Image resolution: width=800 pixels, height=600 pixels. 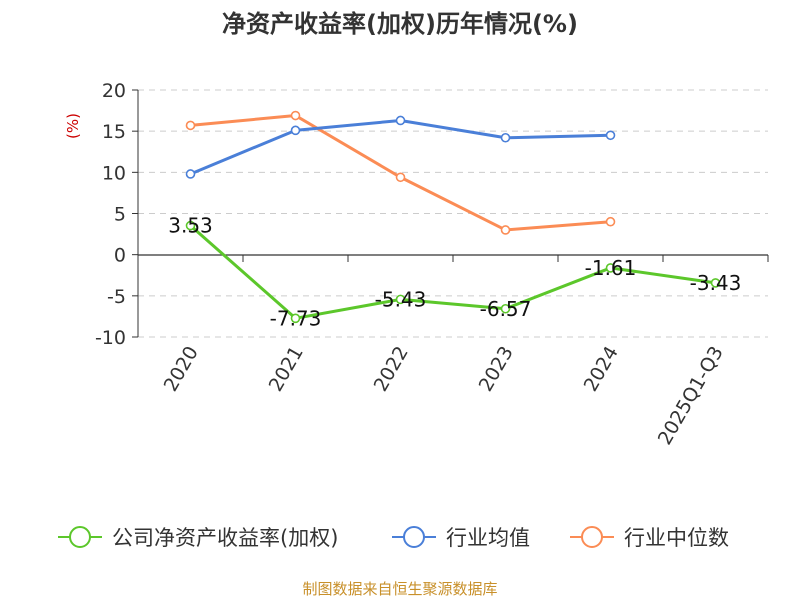 What do you see at coordinates (114, 173) in the screenshot?
I see `y-tick-label-2: 10` at bounding box center [114, 173].